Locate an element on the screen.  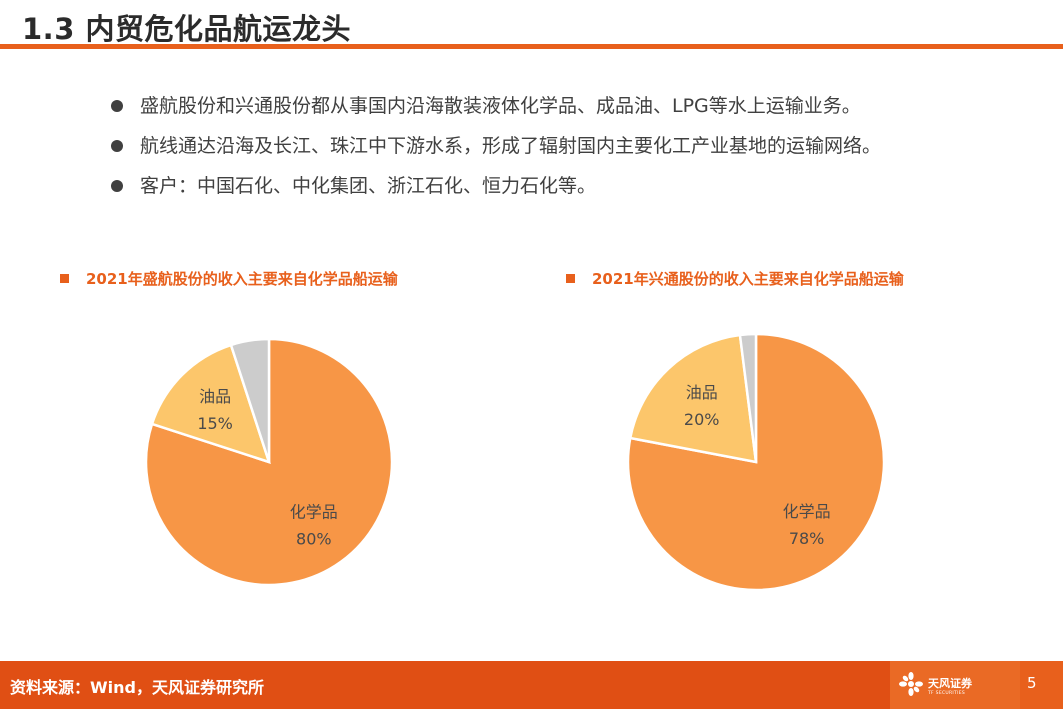
slice-value-label: 80% is located at coordinates (314, 539).